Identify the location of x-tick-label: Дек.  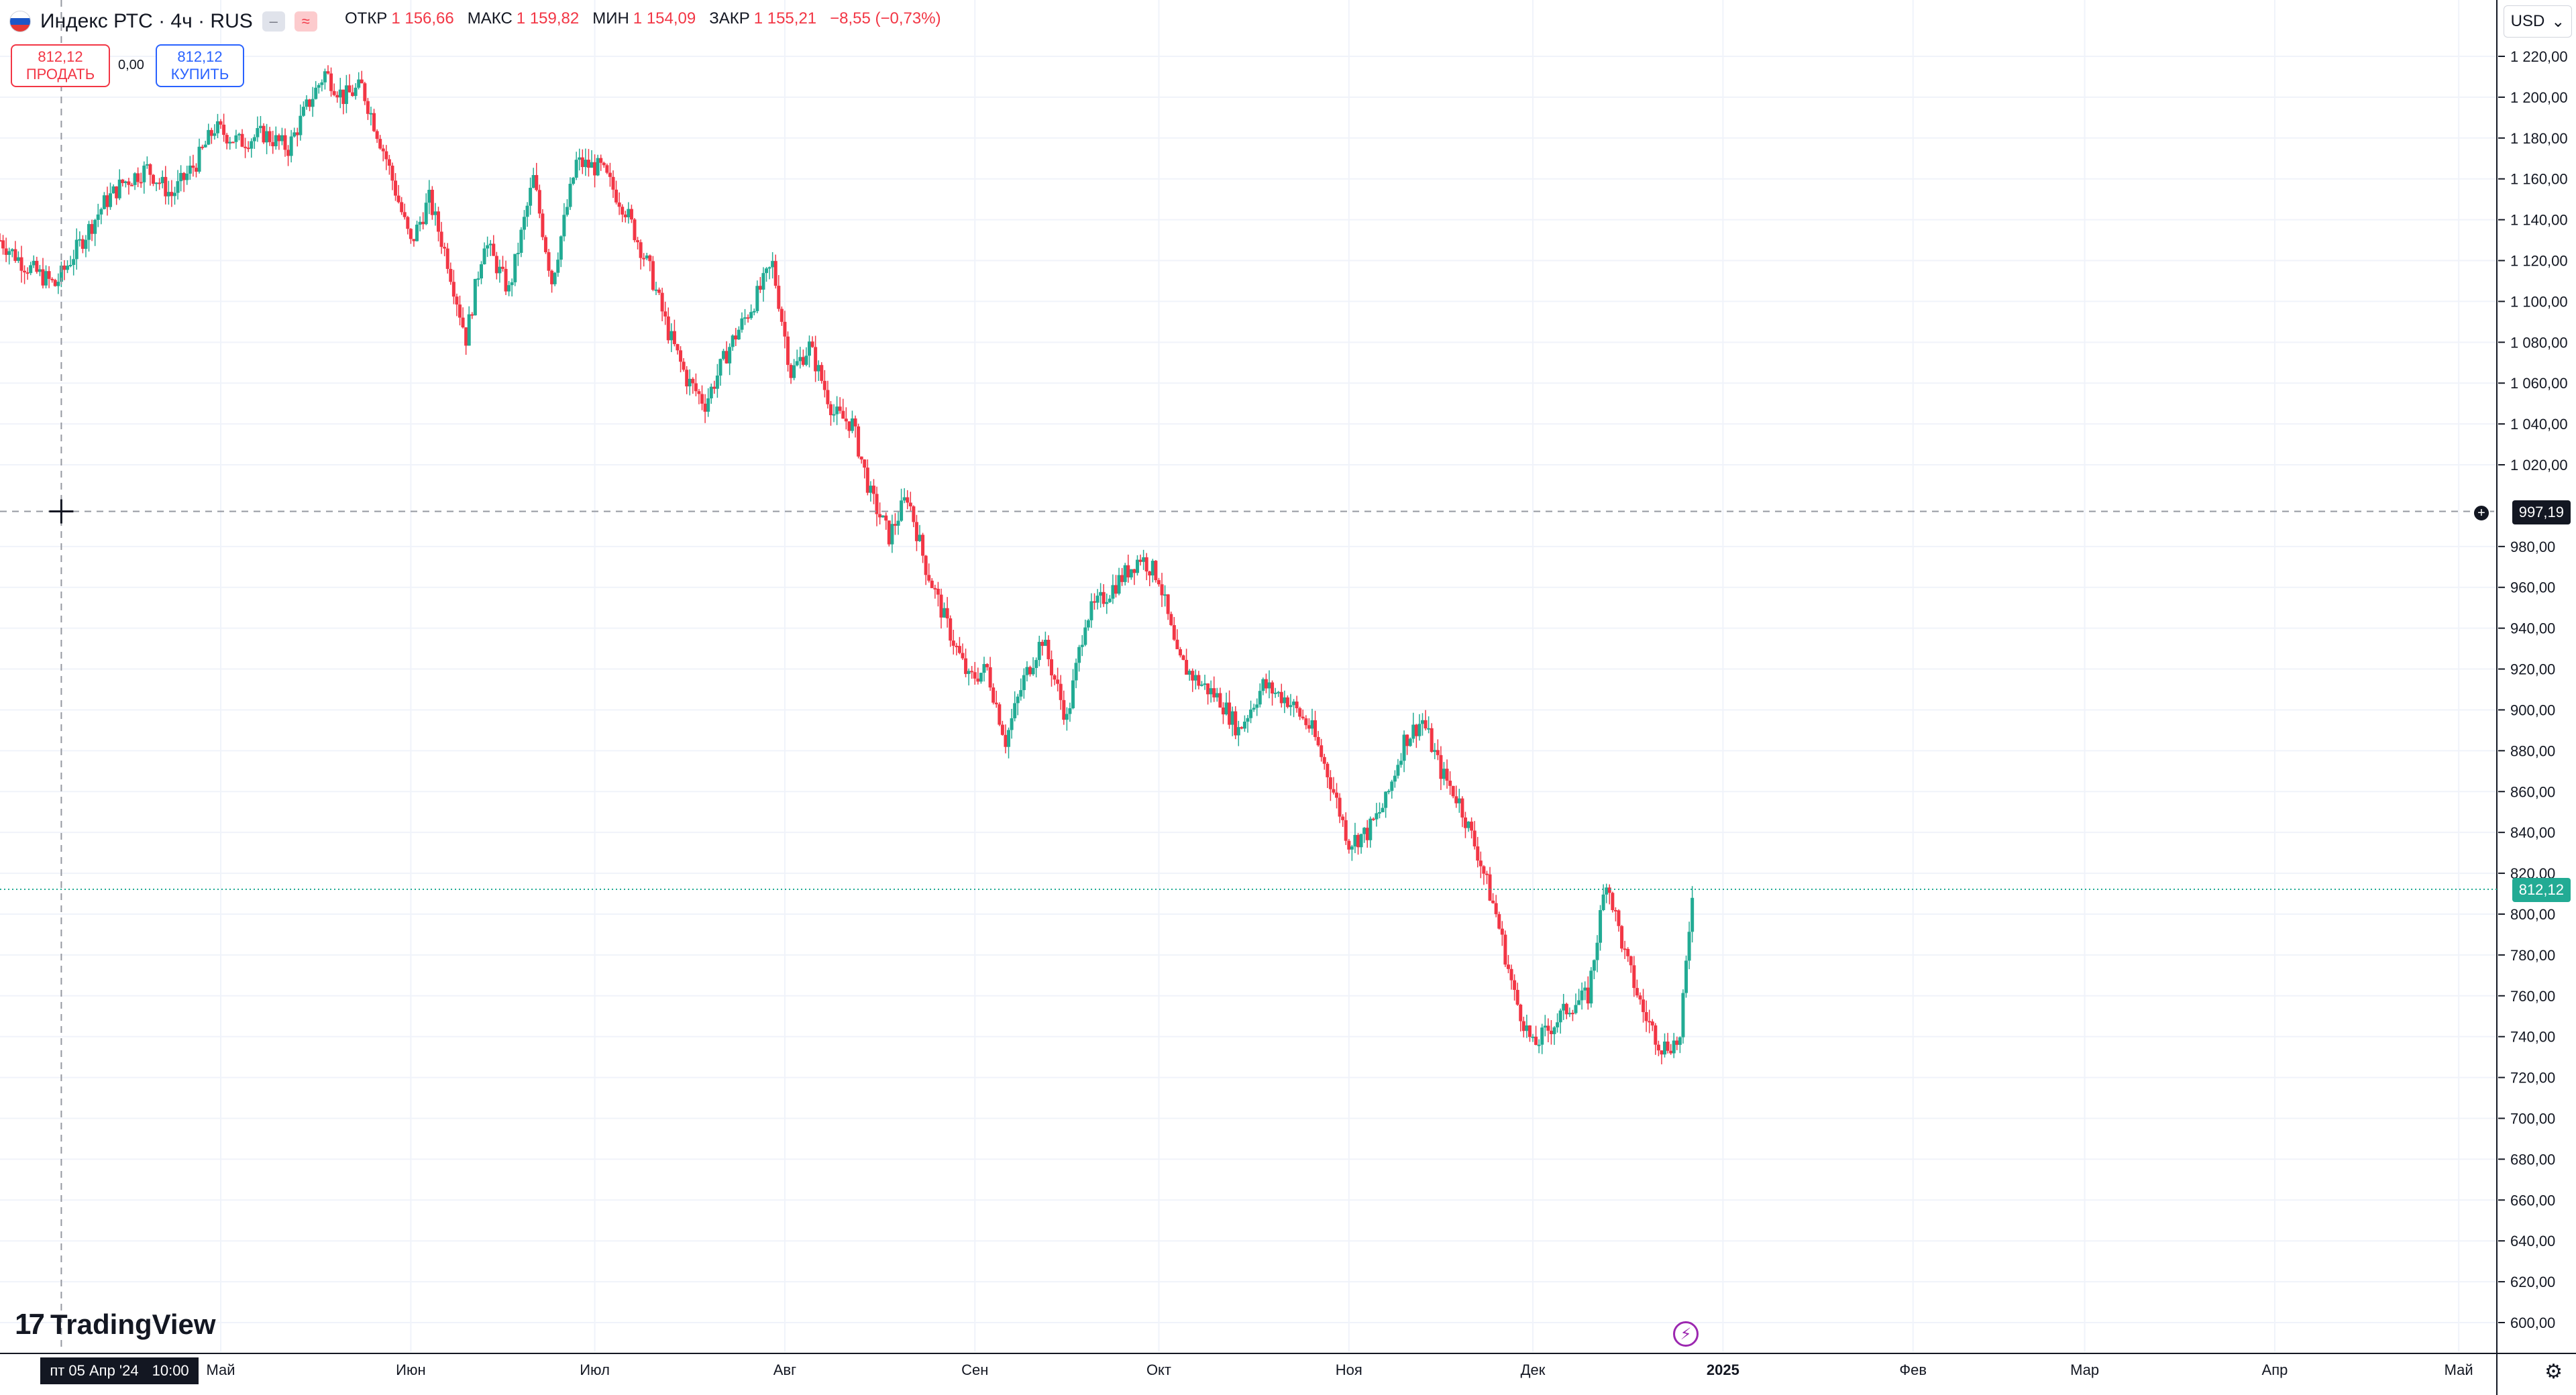
(1533, 1369).